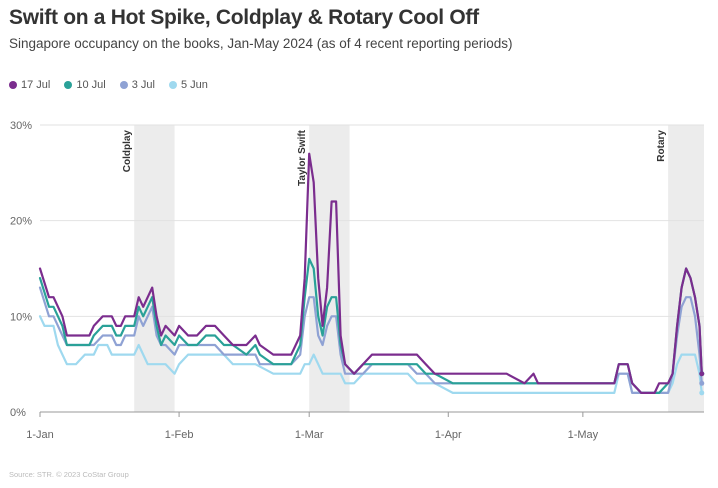  I want to click on legend-swatch-3-jul, so click(123, 85).